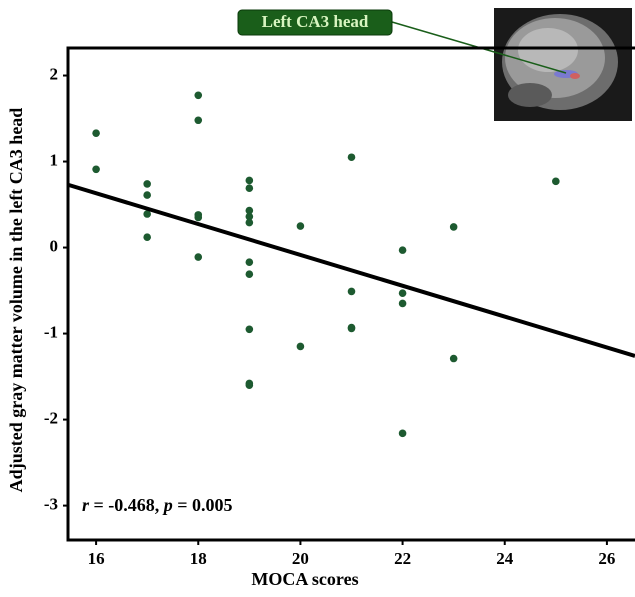 The image size is (635, 597). I want to click on callout-text: Left CA3 head, so click(315, 21).